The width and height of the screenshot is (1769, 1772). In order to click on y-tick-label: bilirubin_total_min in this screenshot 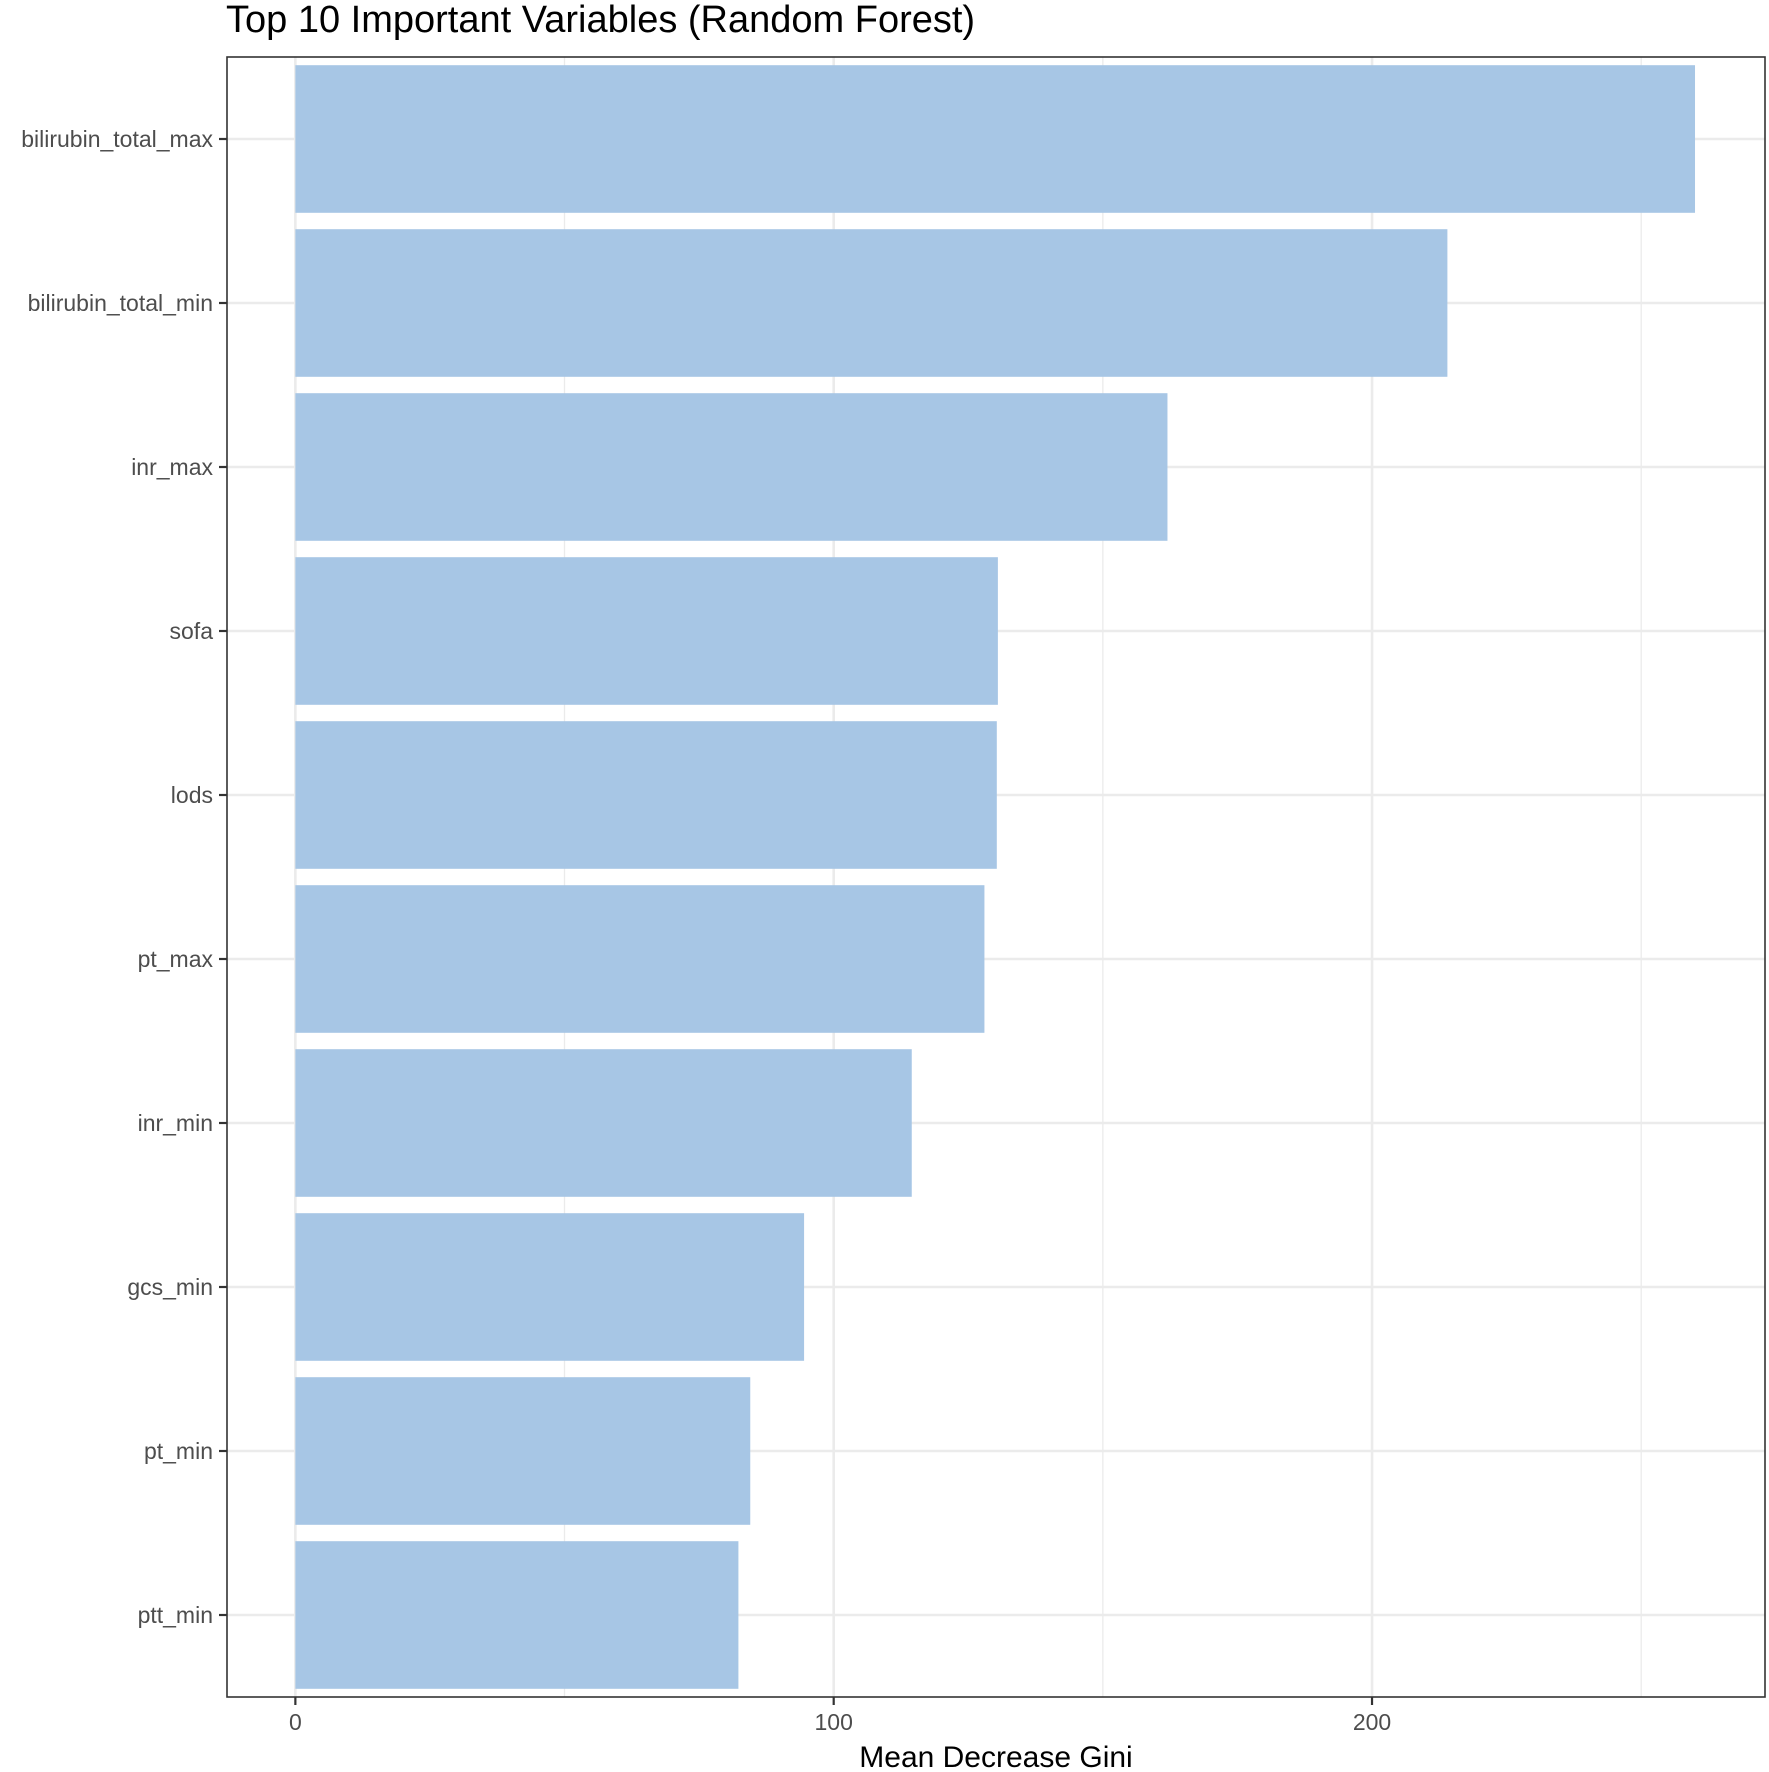, I will do `click(120, 303)`.